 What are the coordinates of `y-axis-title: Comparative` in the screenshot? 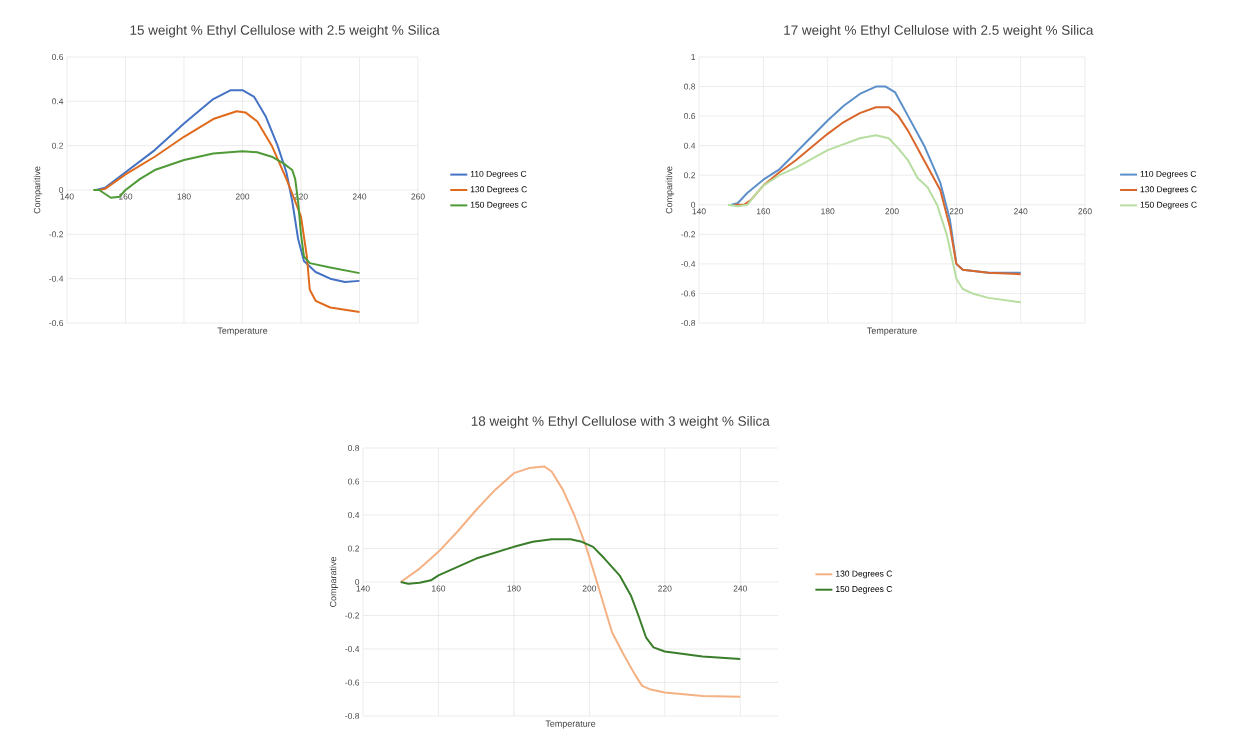 It's located at (334, 581).